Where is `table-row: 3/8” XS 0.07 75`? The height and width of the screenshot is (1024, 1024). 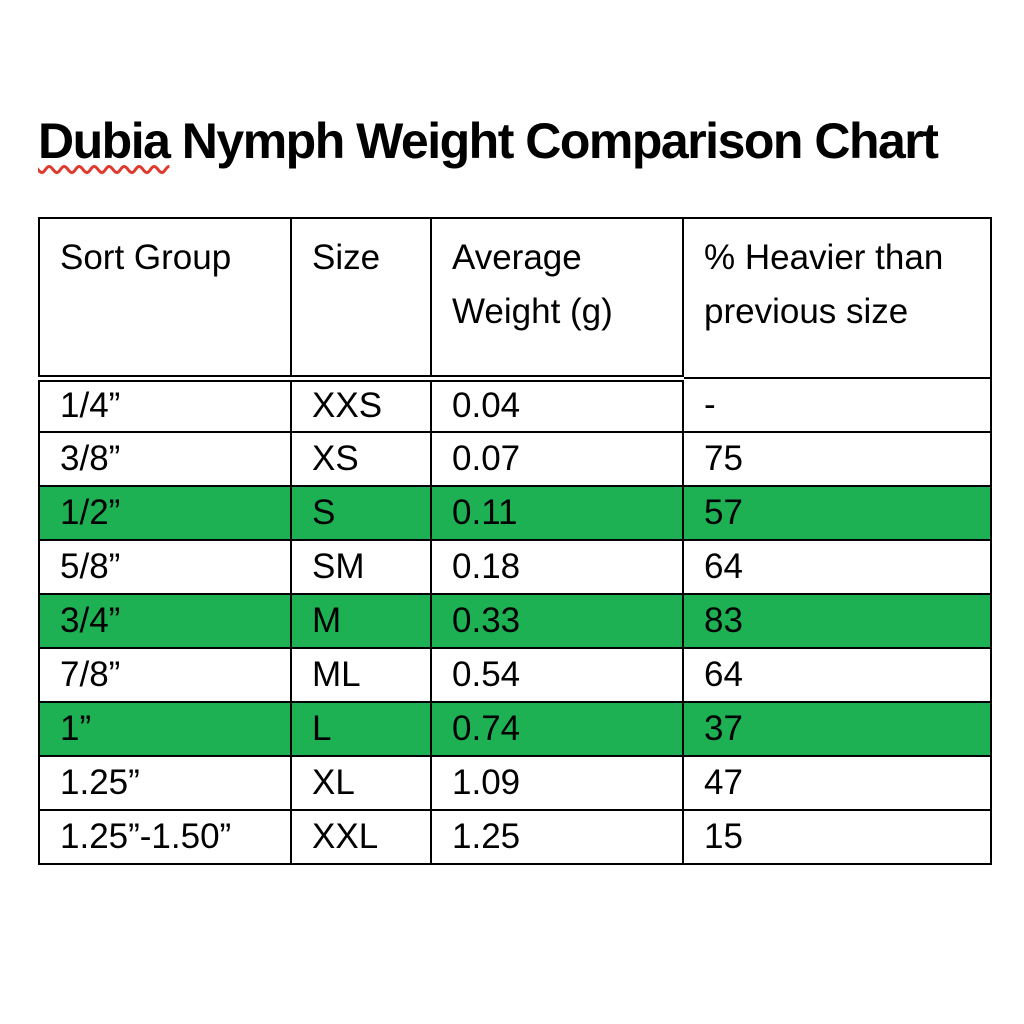 table-row: 3/8” XS 0.07 75 is located at coordinates (515, 459).